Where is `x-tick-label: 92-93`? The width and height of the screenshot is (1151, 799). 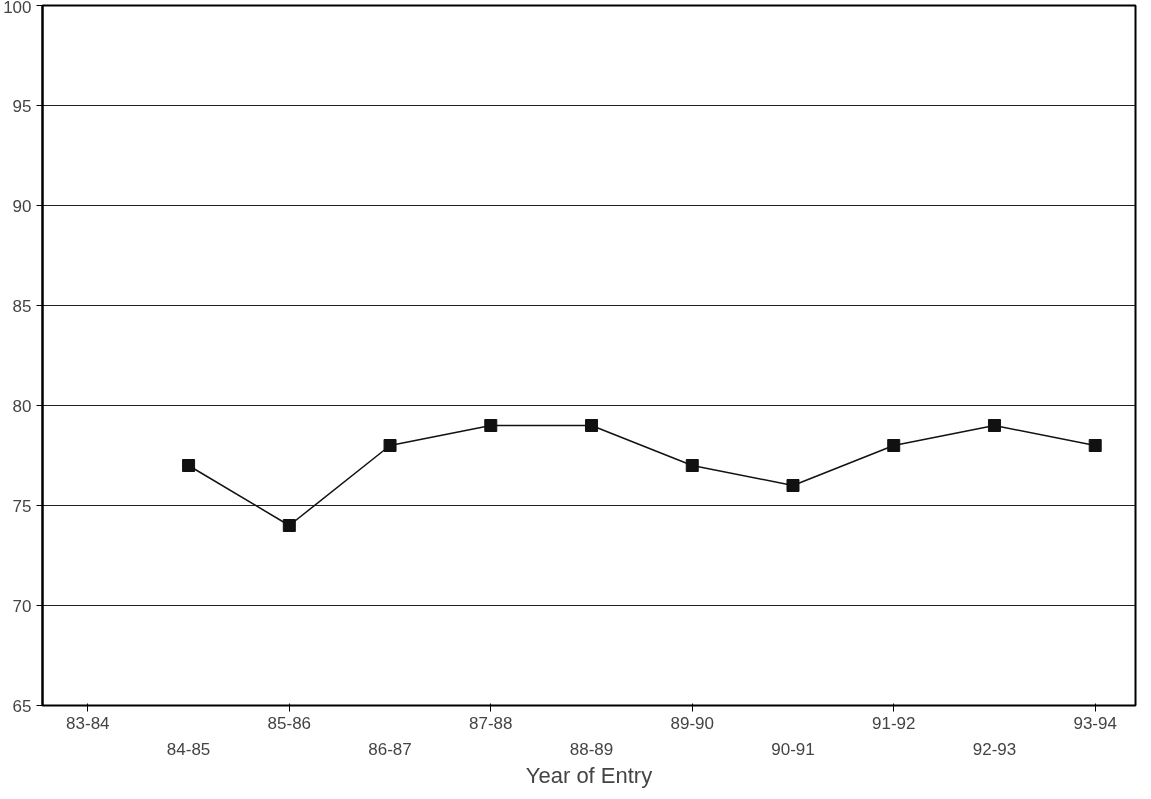 x-tick-label: 92-93 is located at coordinates (994, 749).